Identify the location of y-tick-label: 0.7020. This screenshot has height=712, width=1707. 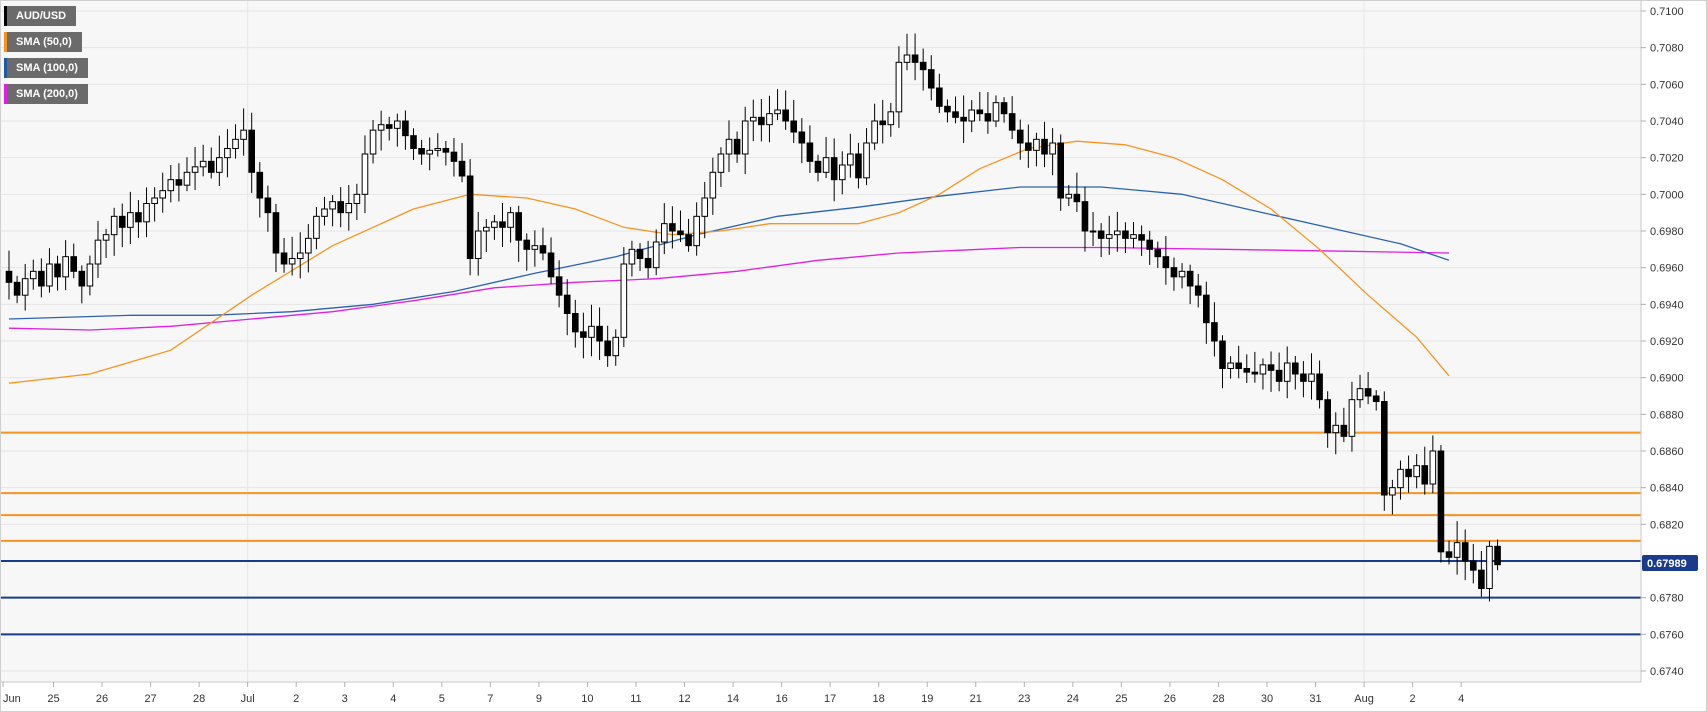
(1667, 159).